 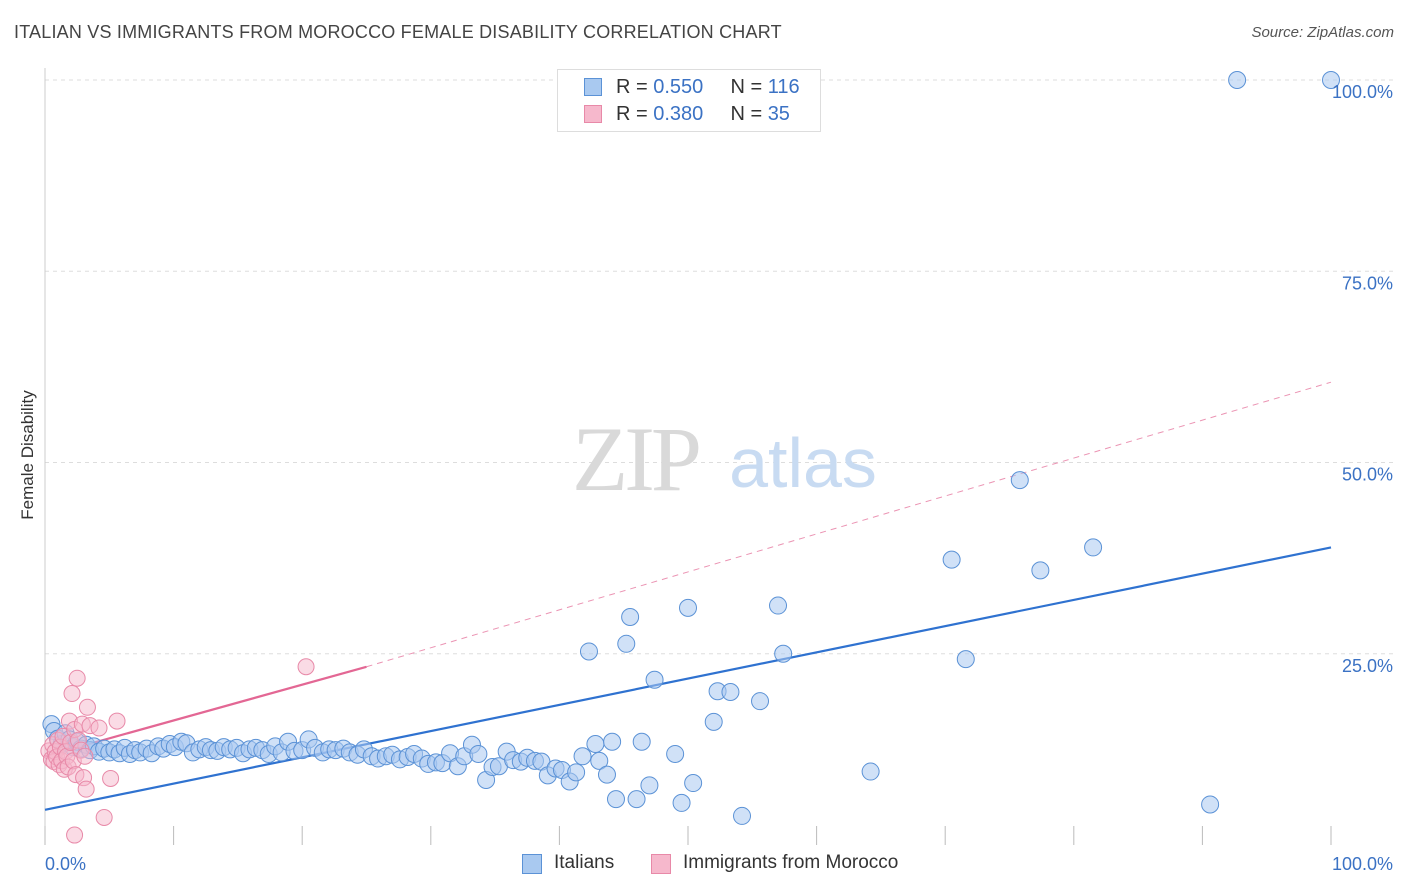 What do you see at coordinates (803, 463) in the screenshot?
I see `watermark-atlas: atlas` at bounding box center [803, 463].